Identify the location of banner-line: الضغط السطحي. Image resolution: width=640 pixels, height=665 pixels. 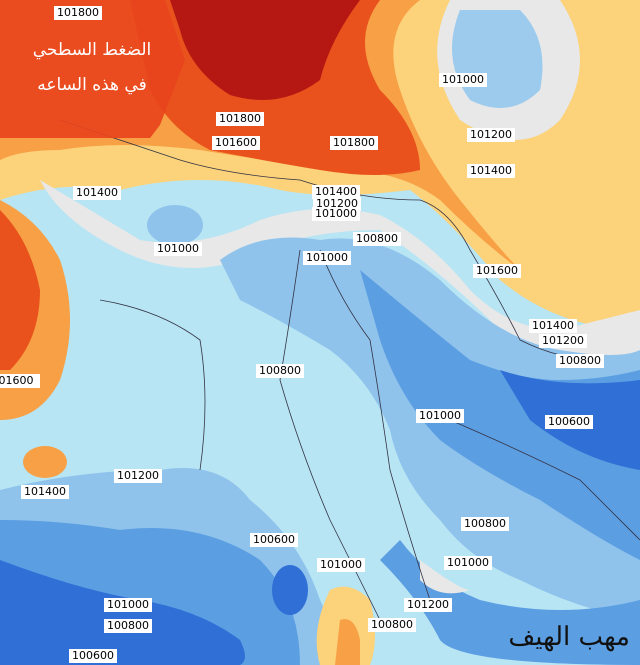
(92, 50).